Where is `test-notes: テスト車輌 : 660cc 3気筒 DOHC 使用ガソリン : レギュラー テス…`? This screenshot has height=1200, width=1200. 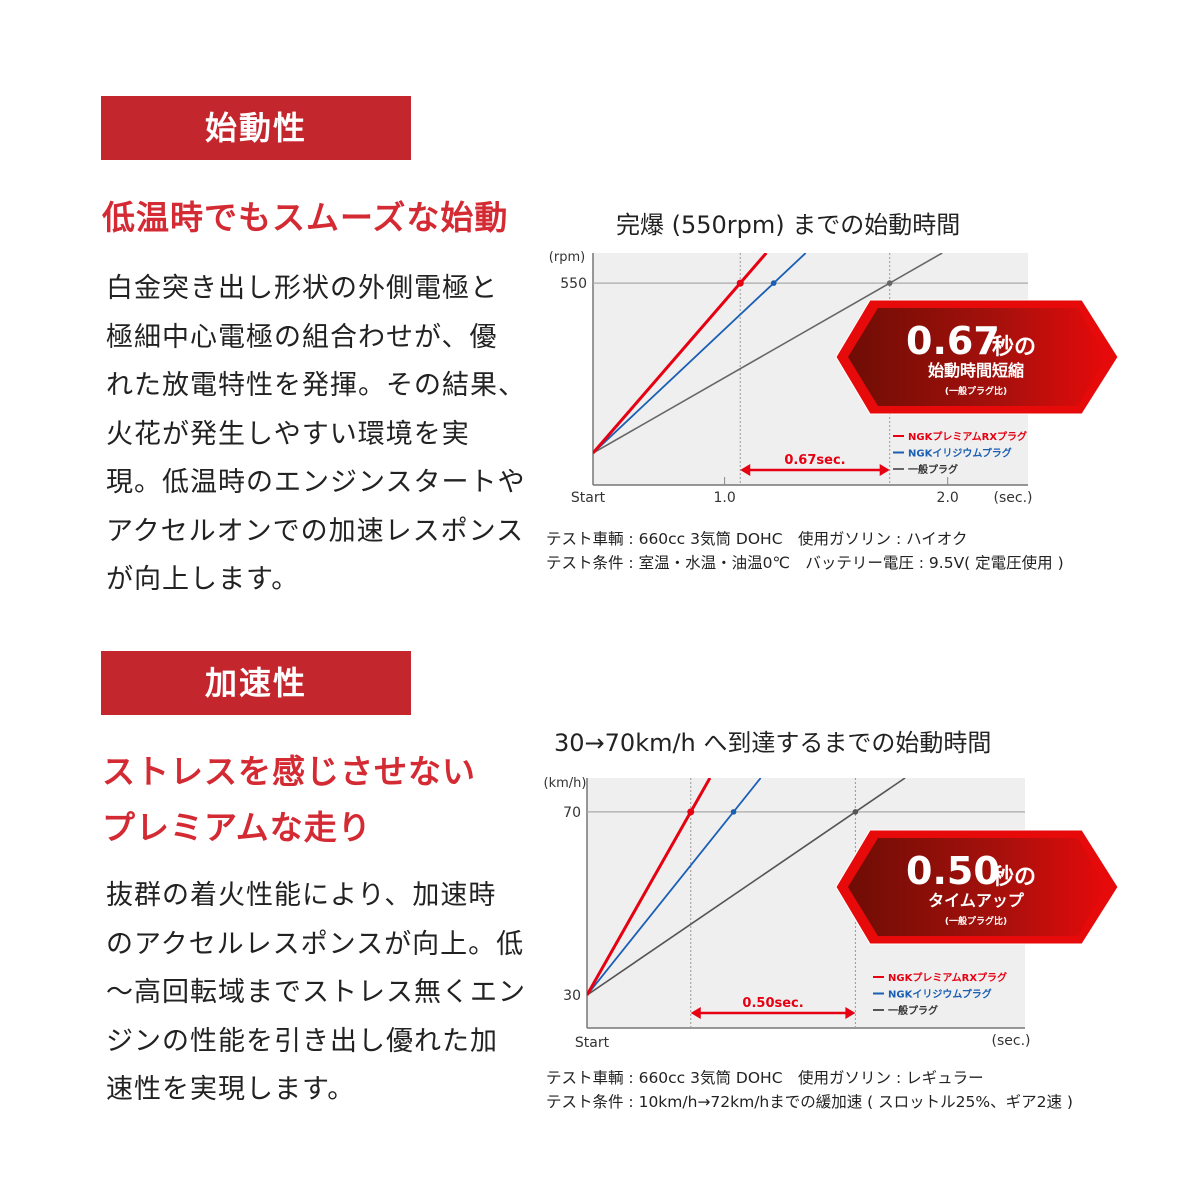
test-notes: テスト車輌 : 660cc 3気筒 DOHC 使用ガソリン : レギュラー テス… is located at coordinates (809, 1090).